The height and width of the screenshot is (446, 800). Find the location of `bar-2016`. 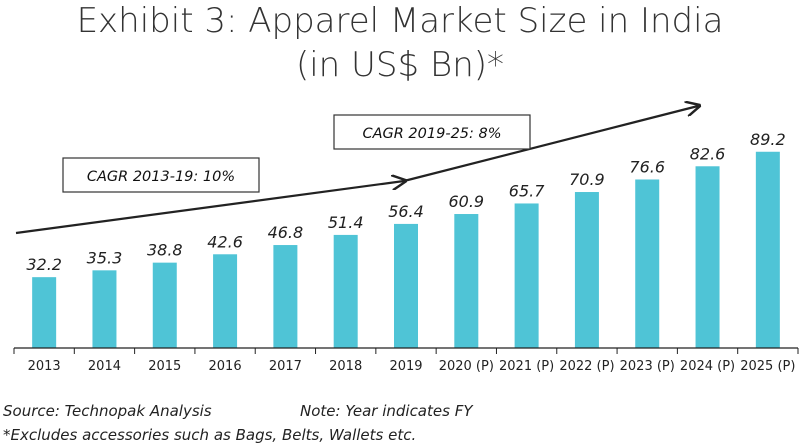

bar-2016 is located at coordinates (225, 301).